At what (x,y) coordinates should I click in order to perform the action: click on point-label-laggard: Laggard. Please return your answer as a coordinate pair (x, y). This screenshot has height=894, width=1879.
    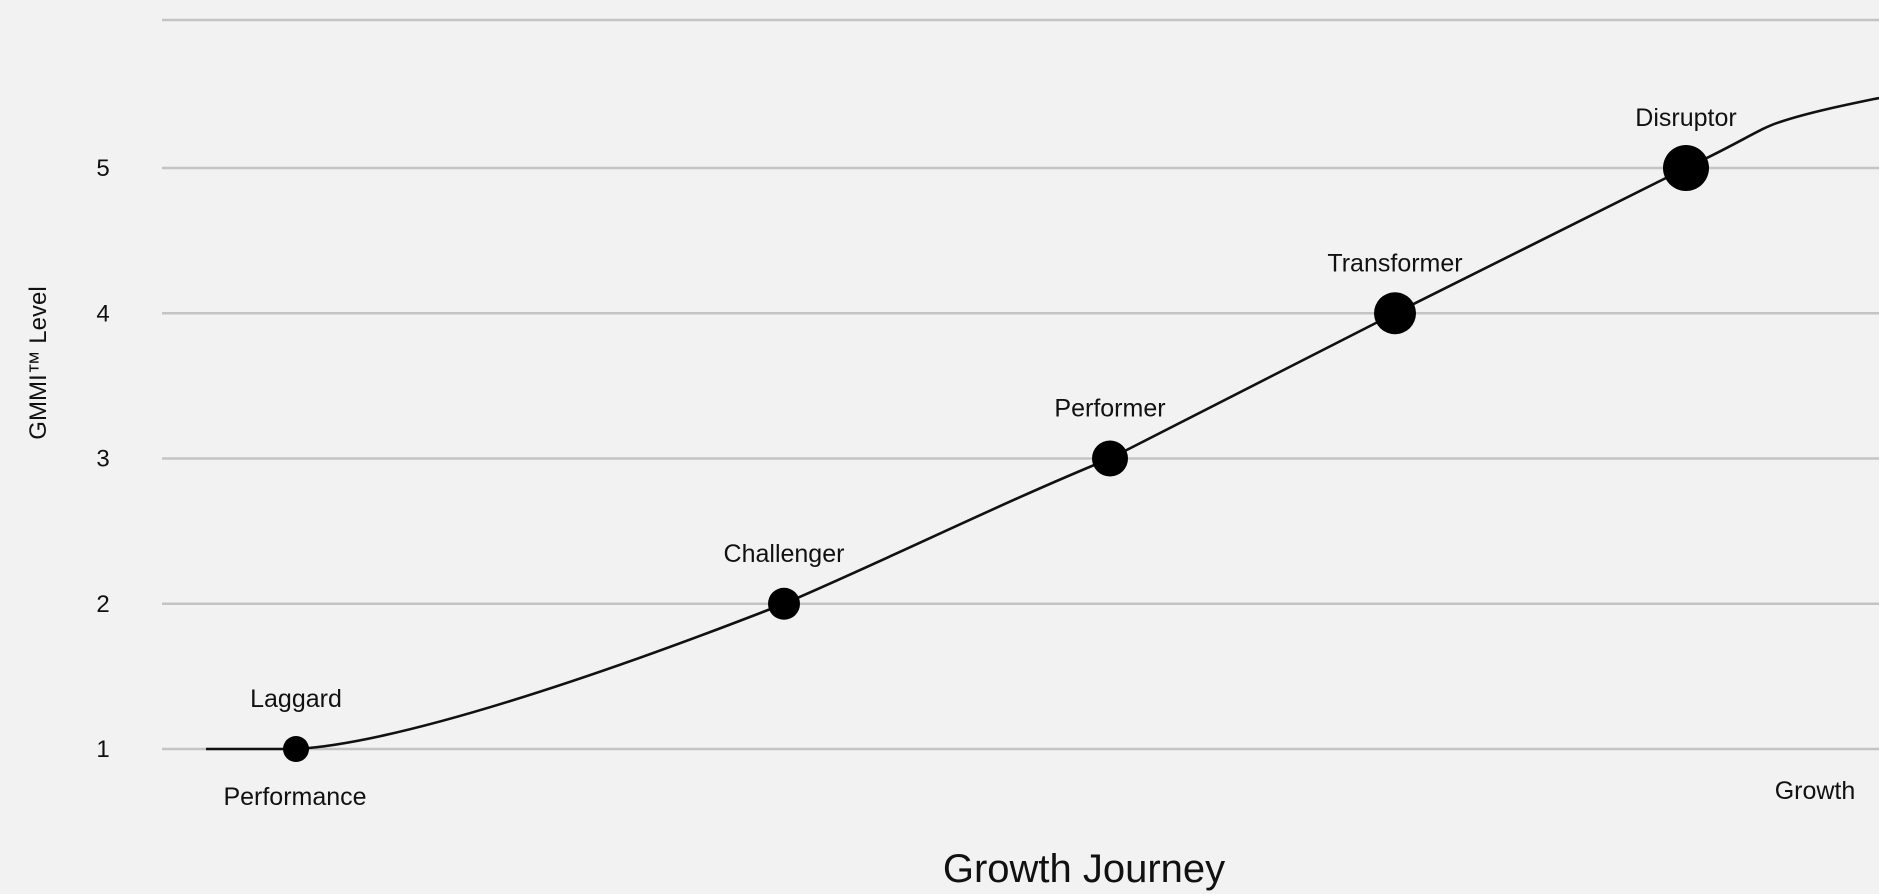
    Looking at the image, I should click on (296, 699).